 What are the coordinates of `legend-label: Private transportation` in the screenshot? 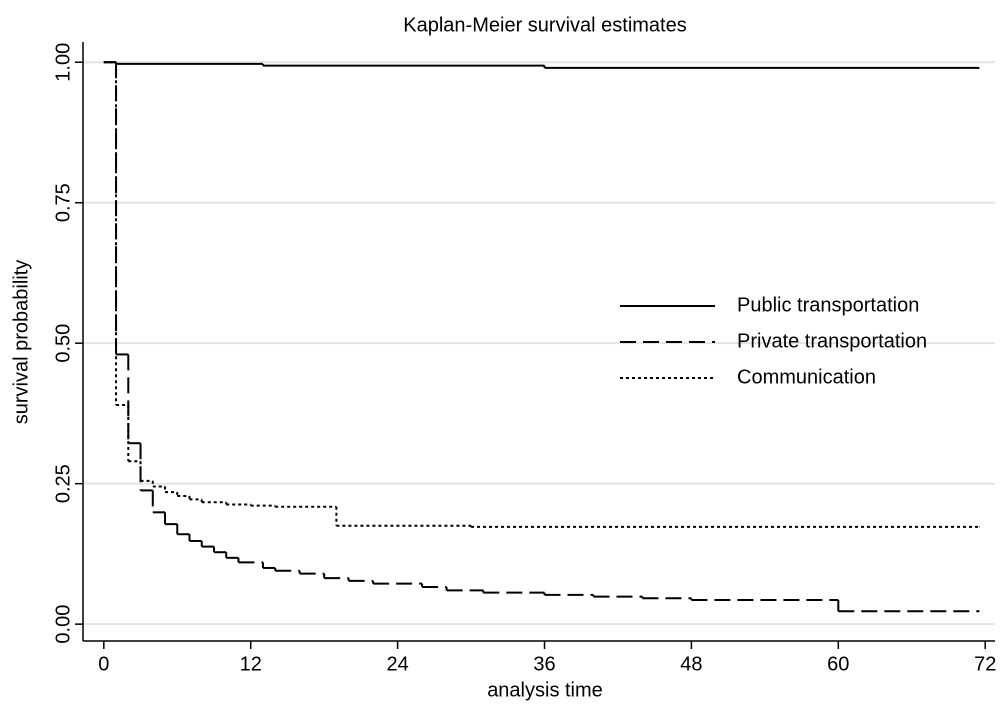 It's located at (832, 341).